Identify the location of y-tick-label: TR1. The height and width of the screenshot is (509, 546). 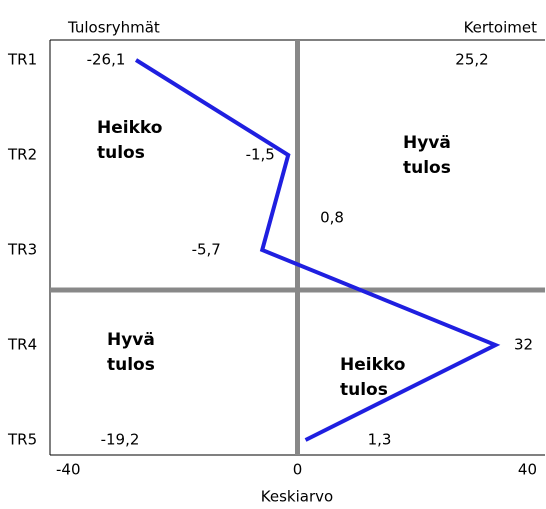
(22, 60).